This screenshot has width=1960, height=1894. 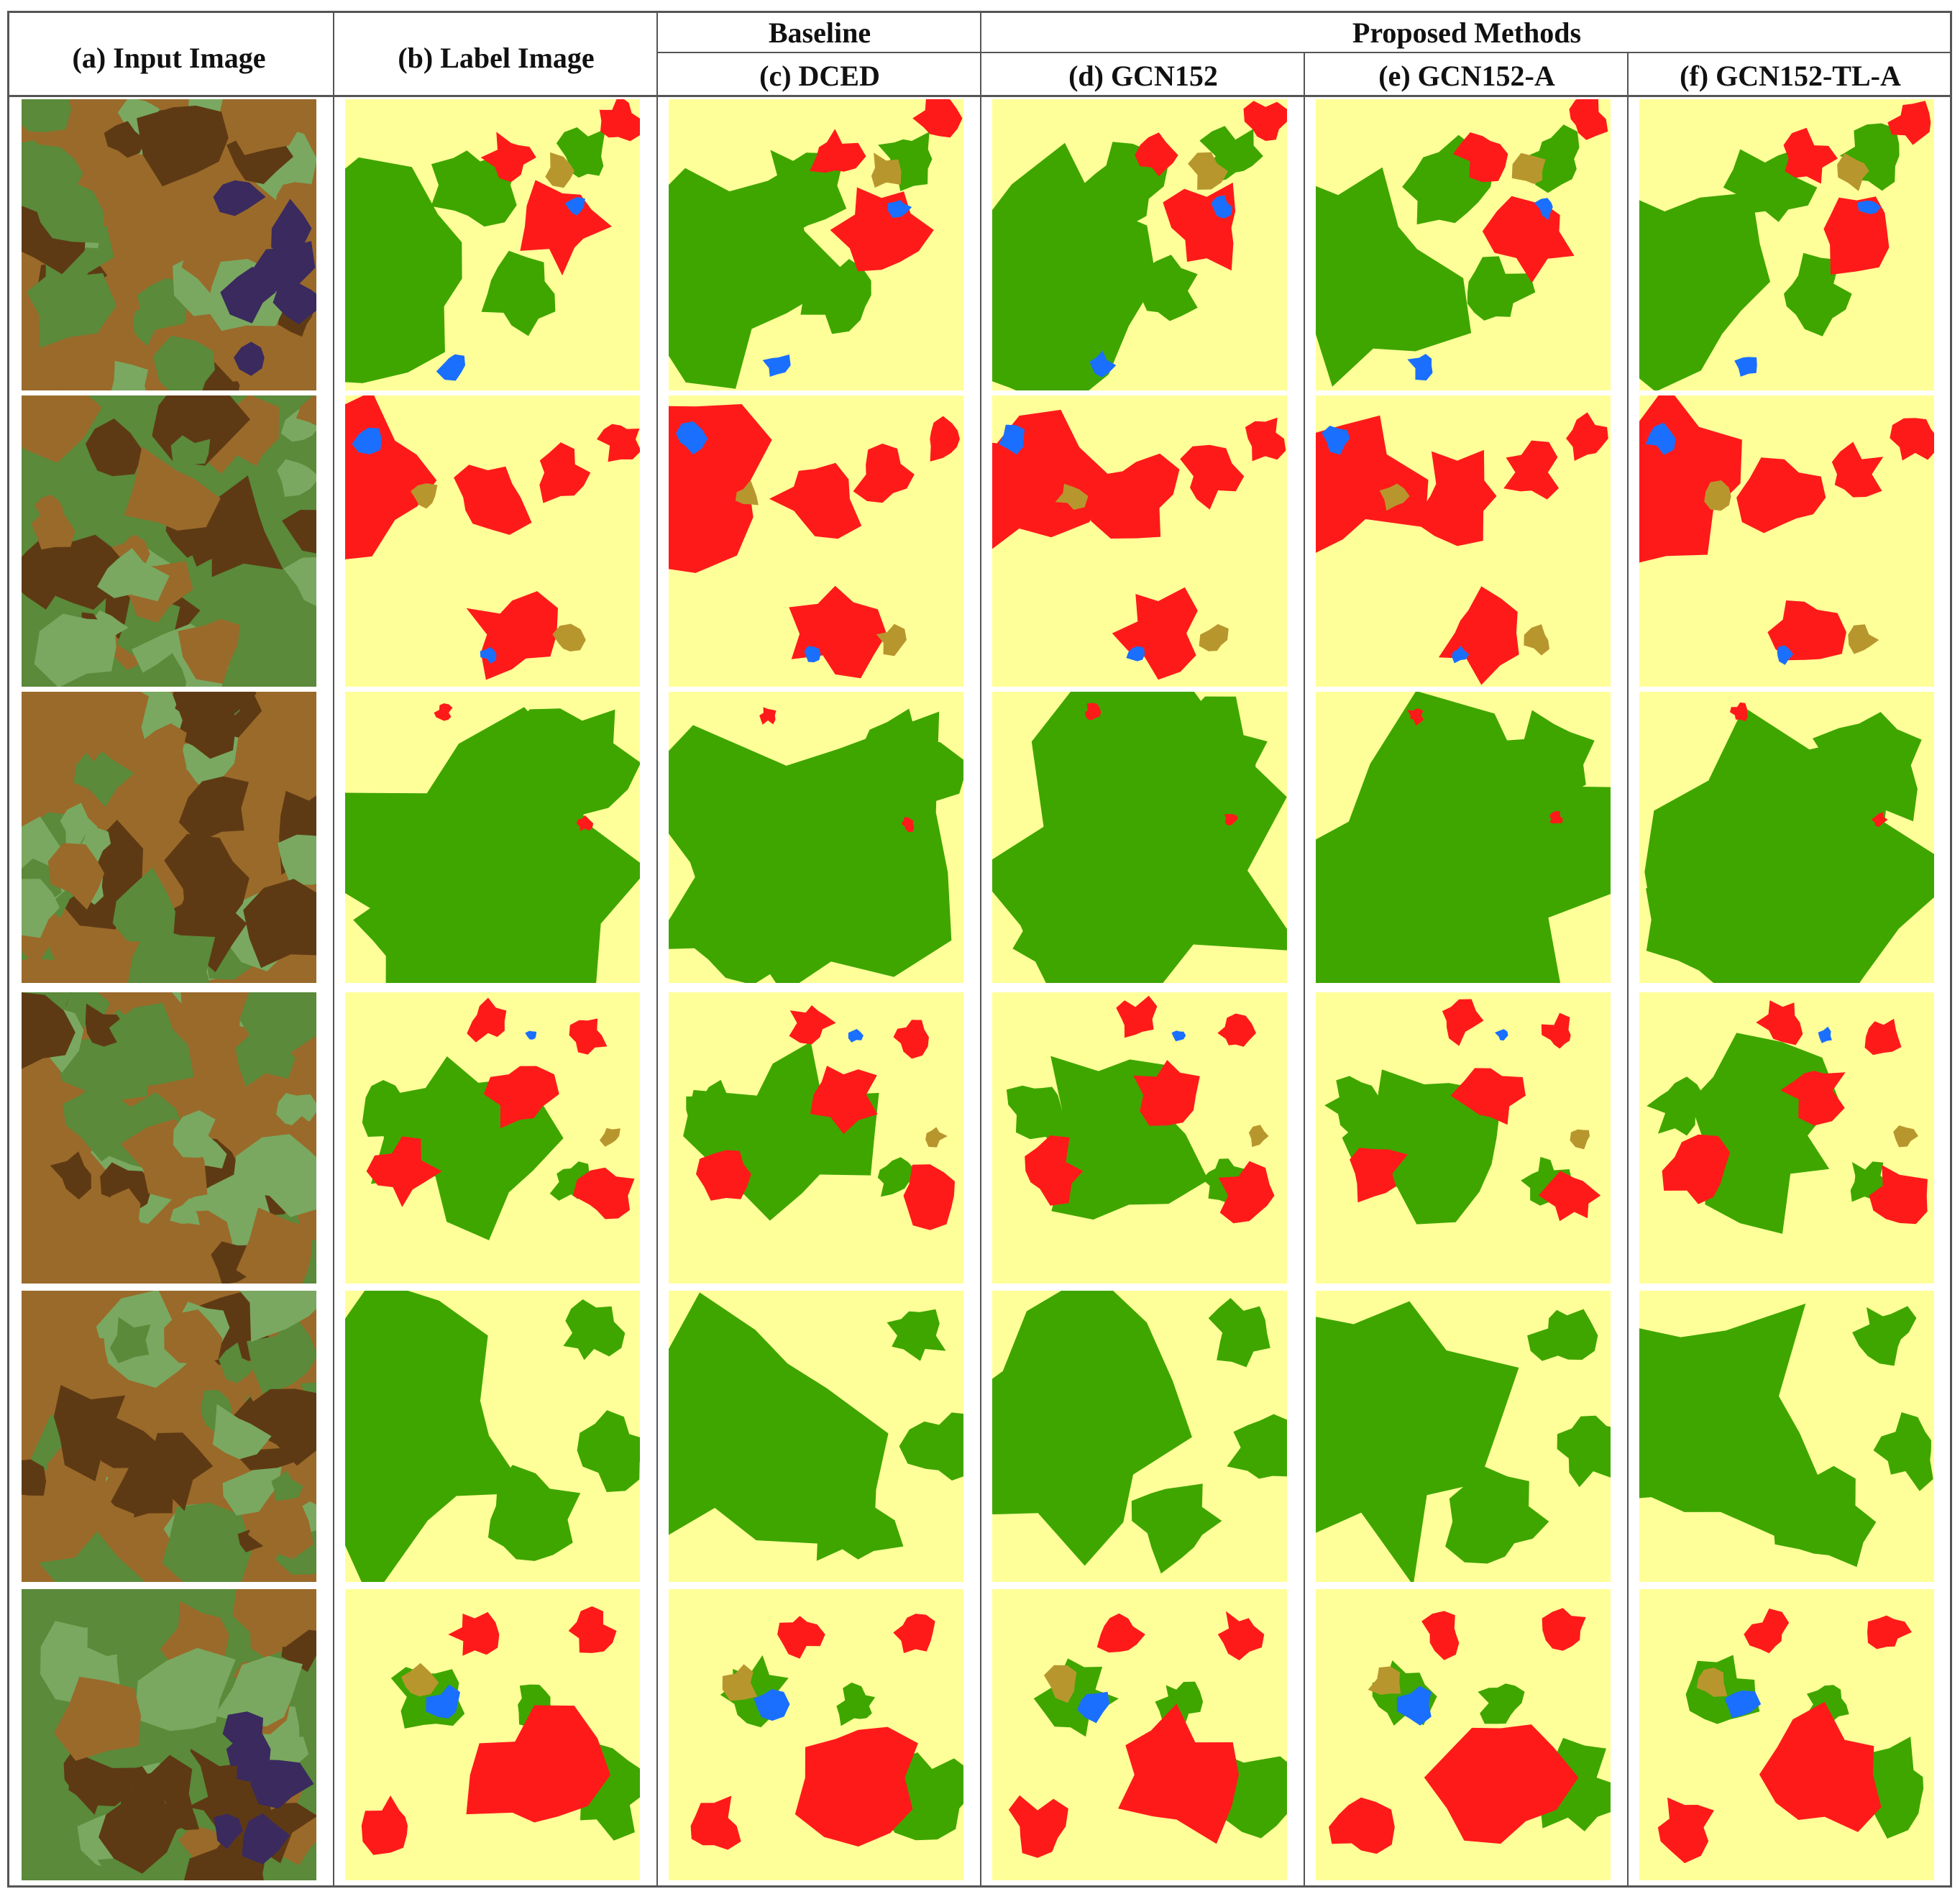 I want to click on group-header-baseline: Baseline, so click(x=819, y=33).